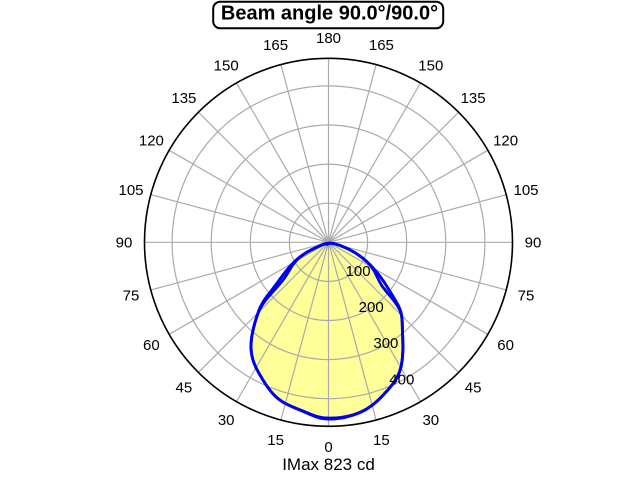 The height and width of the screenshot is (485, 640). Describe the element at coordinates (329, 14) in the screenshot. I see `svg-text: Beam angle 90.0°/90.0°` at that location.